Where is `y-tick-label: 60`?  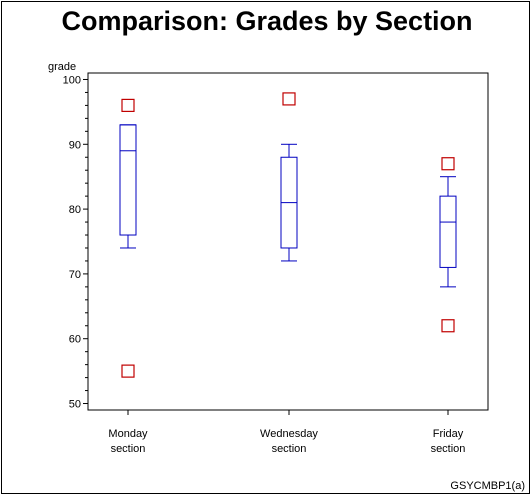
y-tick-label: 60 is located at coordinates (75, 340).